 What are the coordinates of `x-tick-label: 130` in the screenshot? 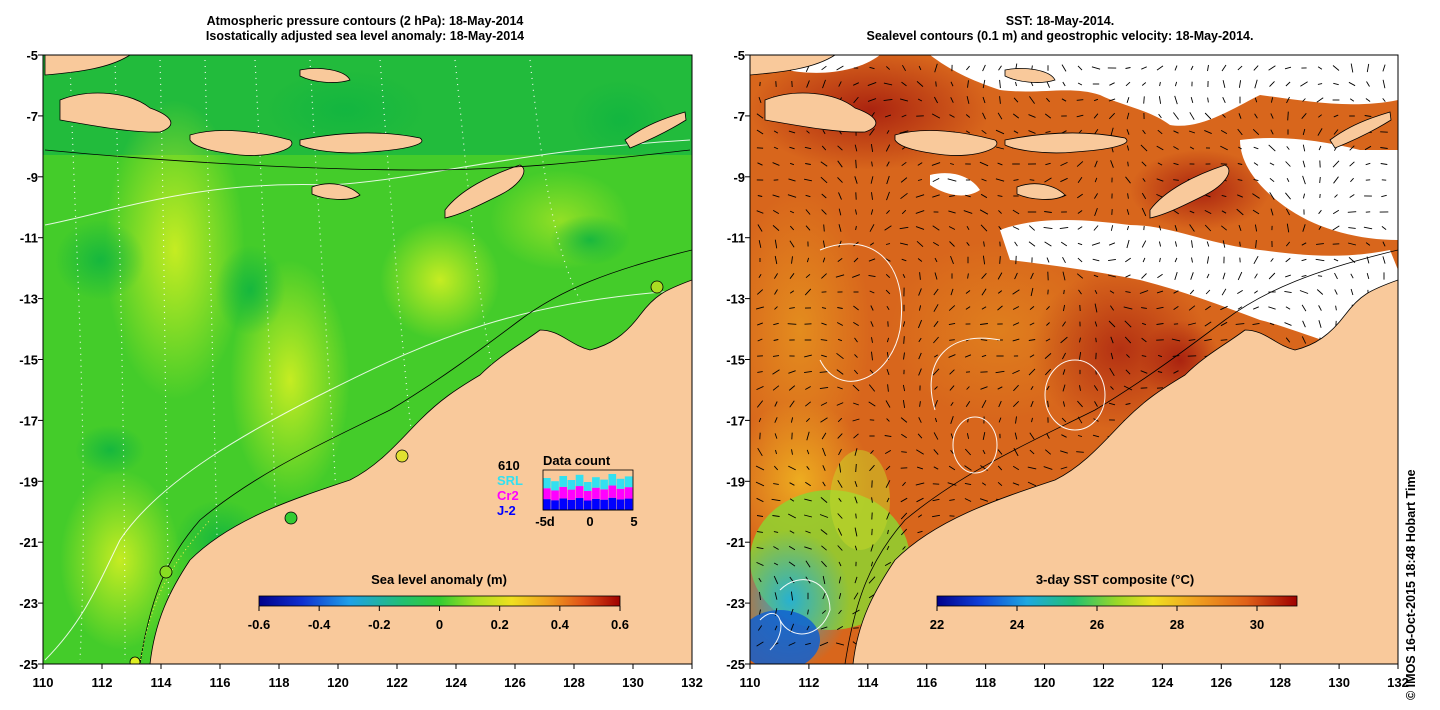 It's located at (1339, 682).